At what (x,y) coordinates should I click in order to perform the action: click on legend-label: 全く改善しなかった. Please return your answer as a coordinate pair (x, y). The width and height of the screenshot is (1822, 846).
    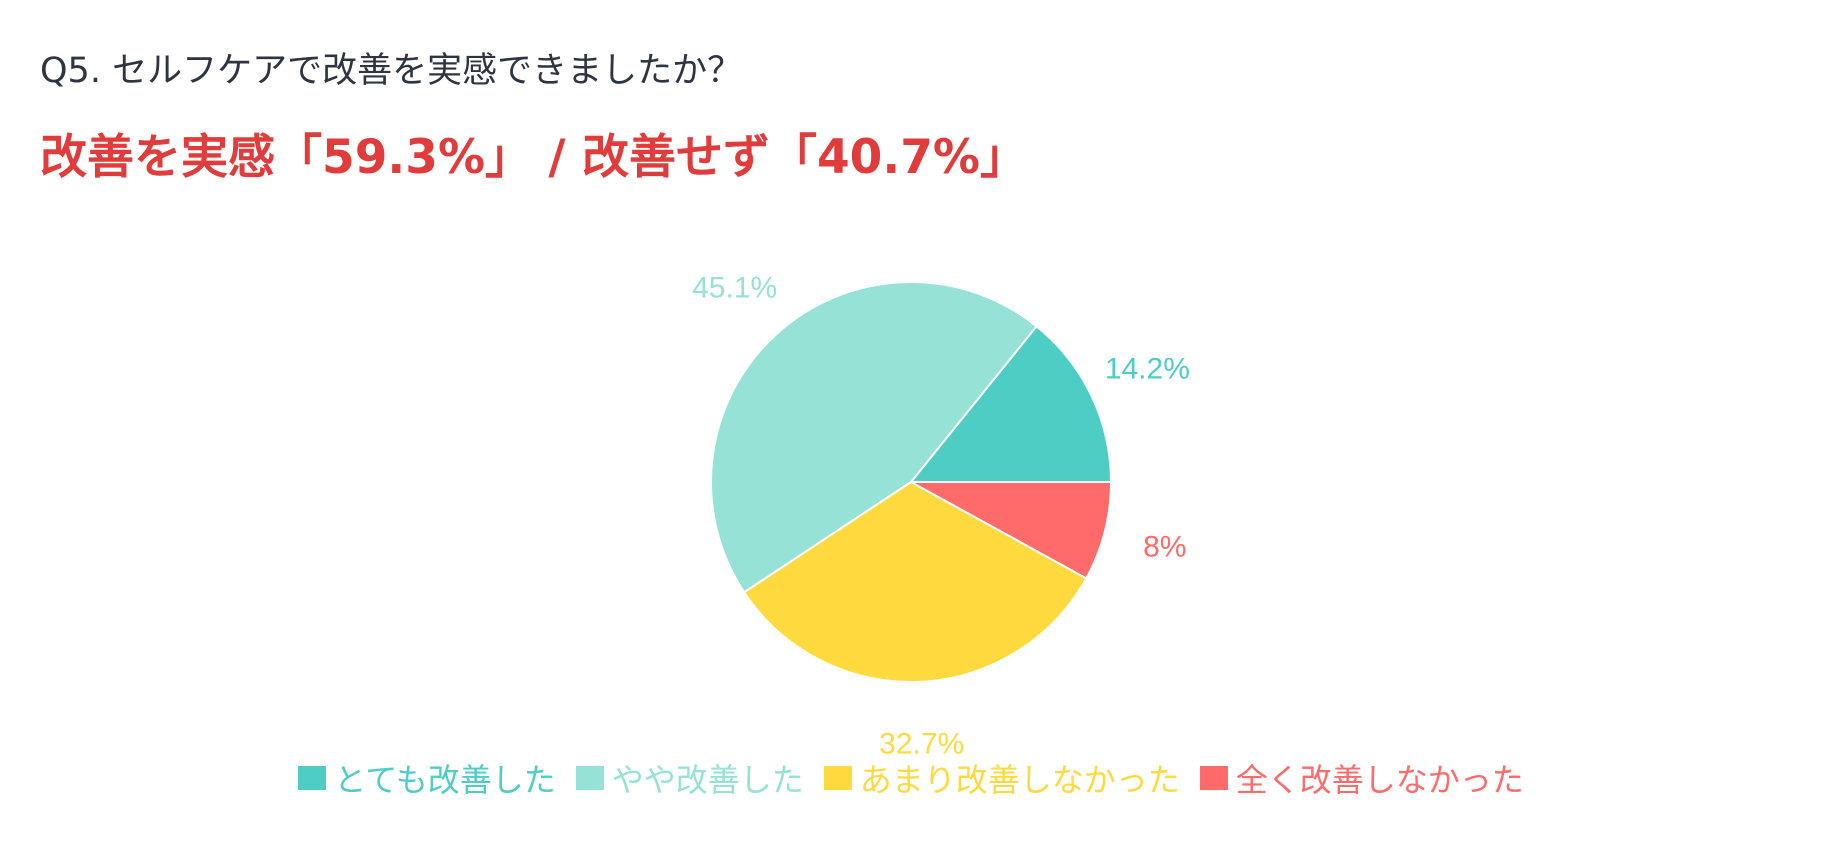
    Looking at the image, I should click on (1379, 780).